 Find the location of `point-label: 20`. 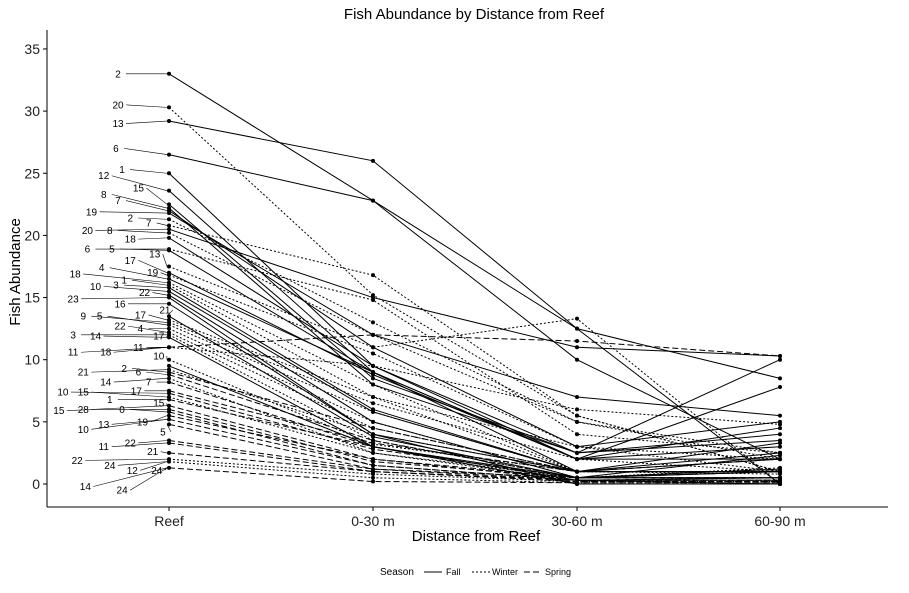

point-label: 20 is located at coordinates (118, 105).